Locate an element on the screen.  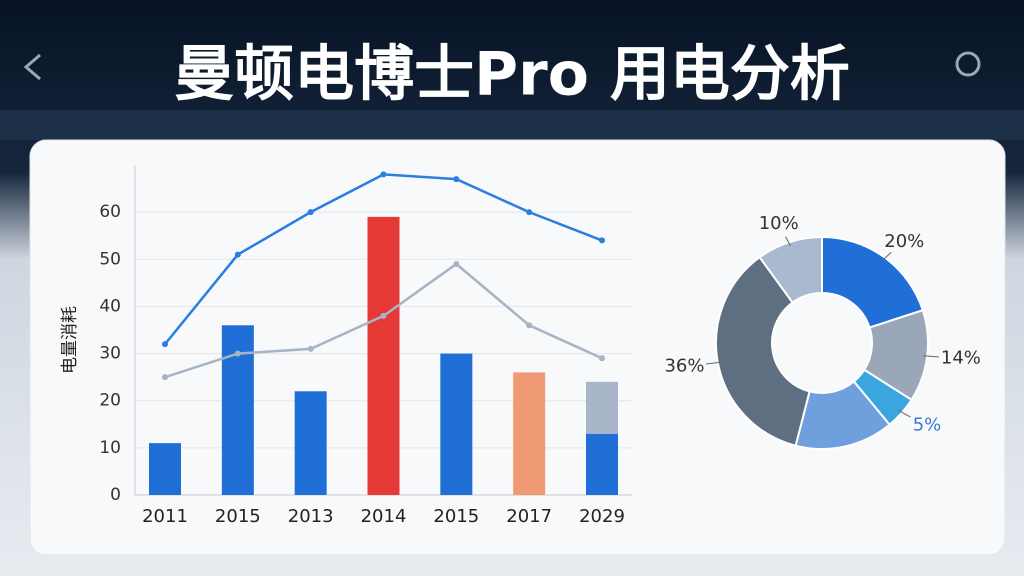
x-tick-label: 2014 is located at coordinates (384, 516).